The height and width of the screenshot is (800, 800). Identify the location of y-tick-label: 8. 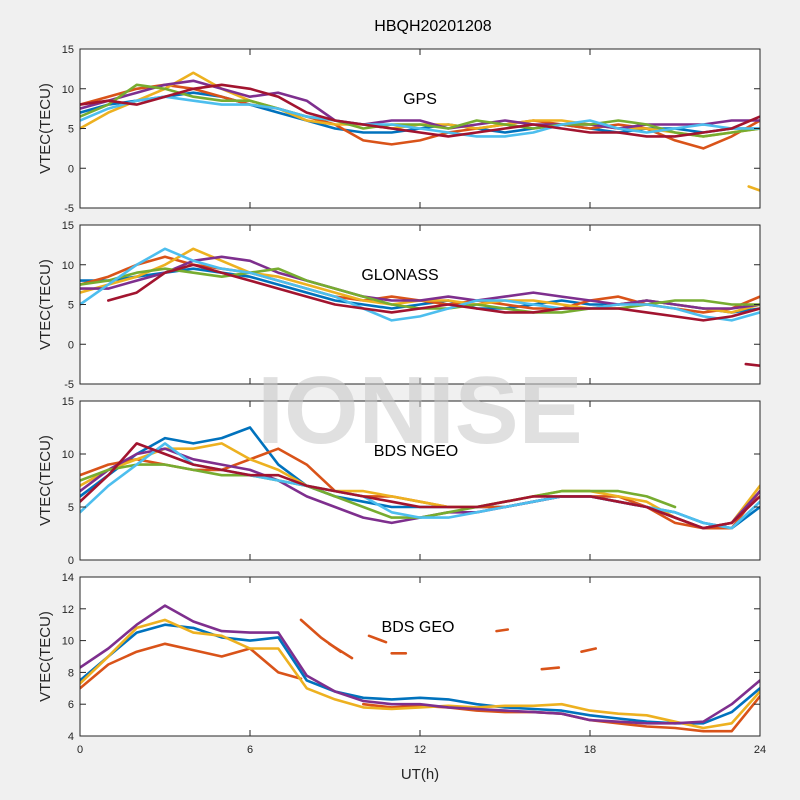
(71, 673).